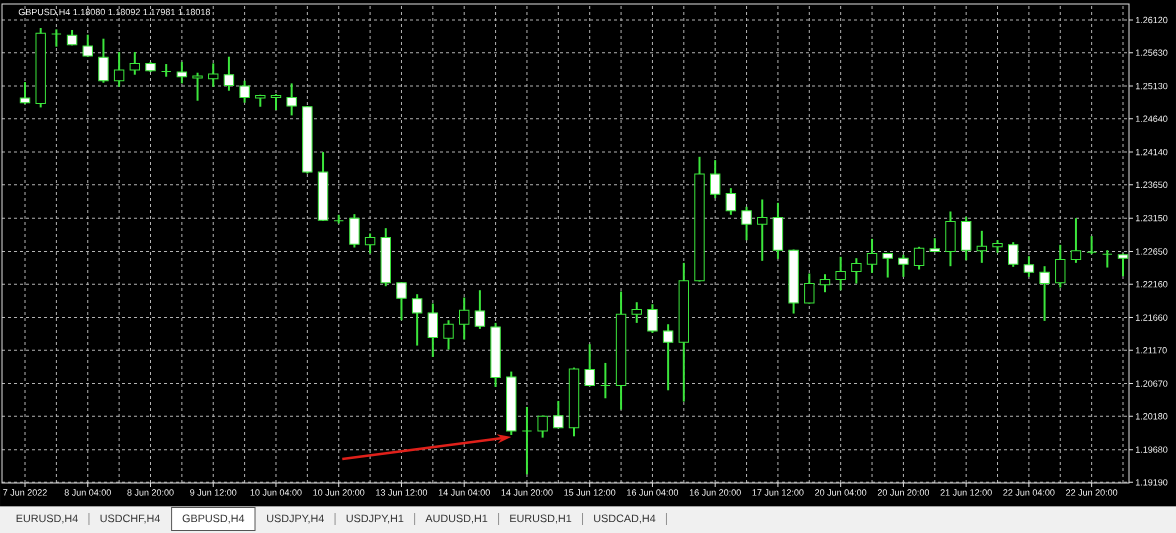  I want to click on text: USDJPY,H1, so click(375, 519).